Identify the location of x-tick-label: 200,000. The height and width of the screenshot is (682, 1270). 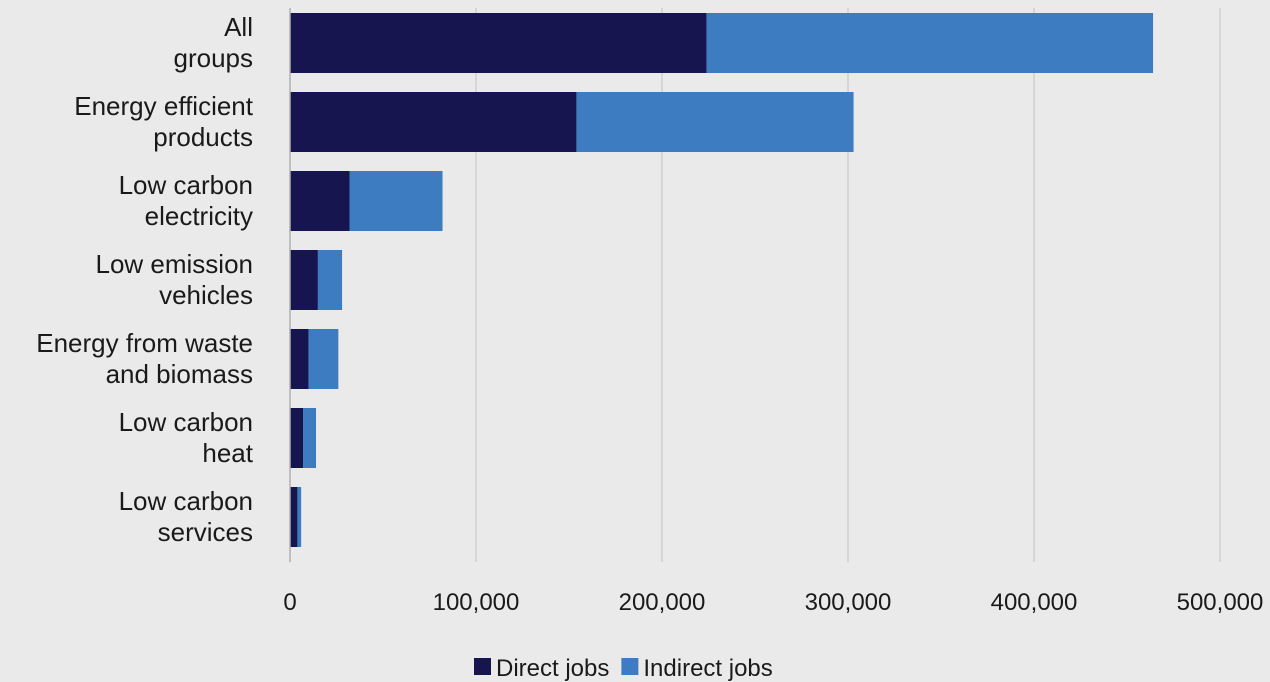
(662, 602).